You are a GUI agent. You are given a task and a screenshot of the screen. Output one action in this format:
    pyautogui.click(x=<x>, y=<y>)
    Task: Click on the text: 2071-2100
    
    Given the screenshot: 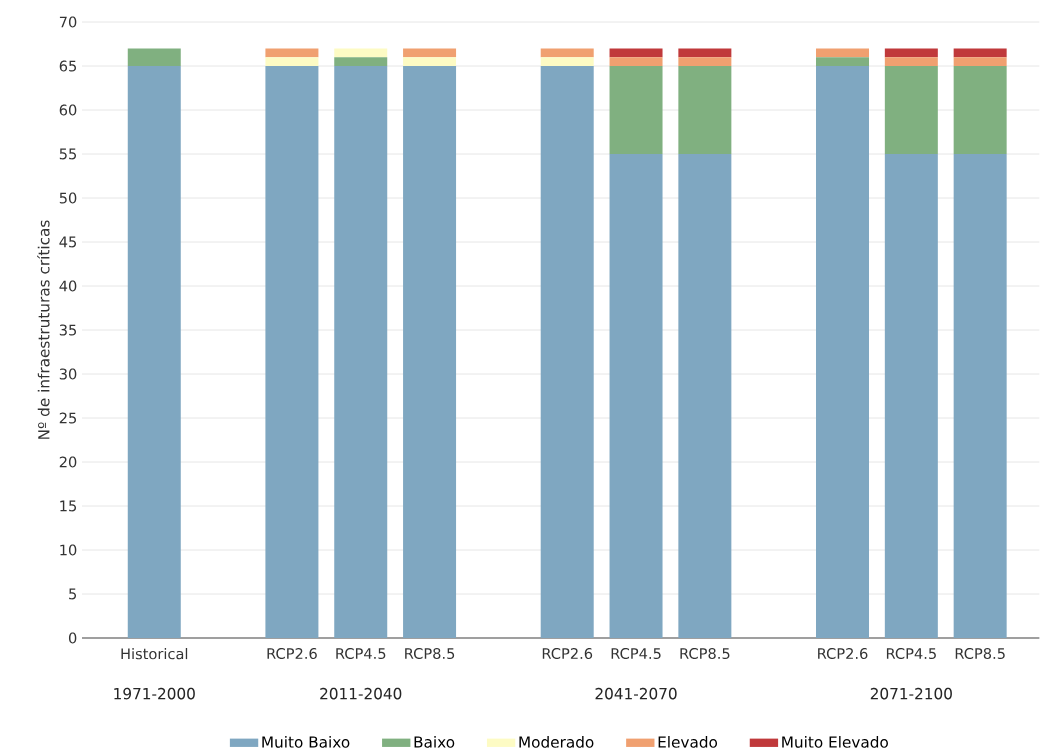 What is the action you would take?
    pyautogui.click(x=911, y=693)
    